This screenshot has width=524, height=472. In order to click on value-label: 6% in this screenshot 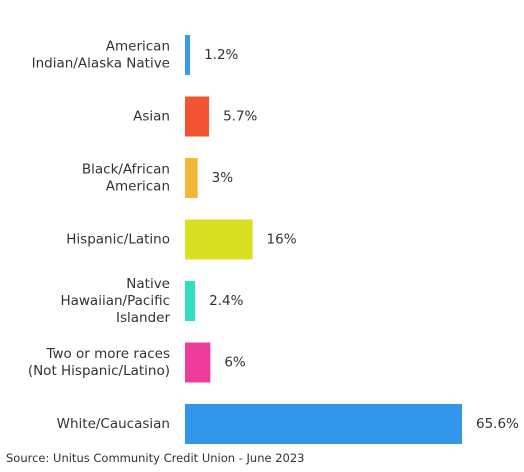, I will do `click(235, 363)`.